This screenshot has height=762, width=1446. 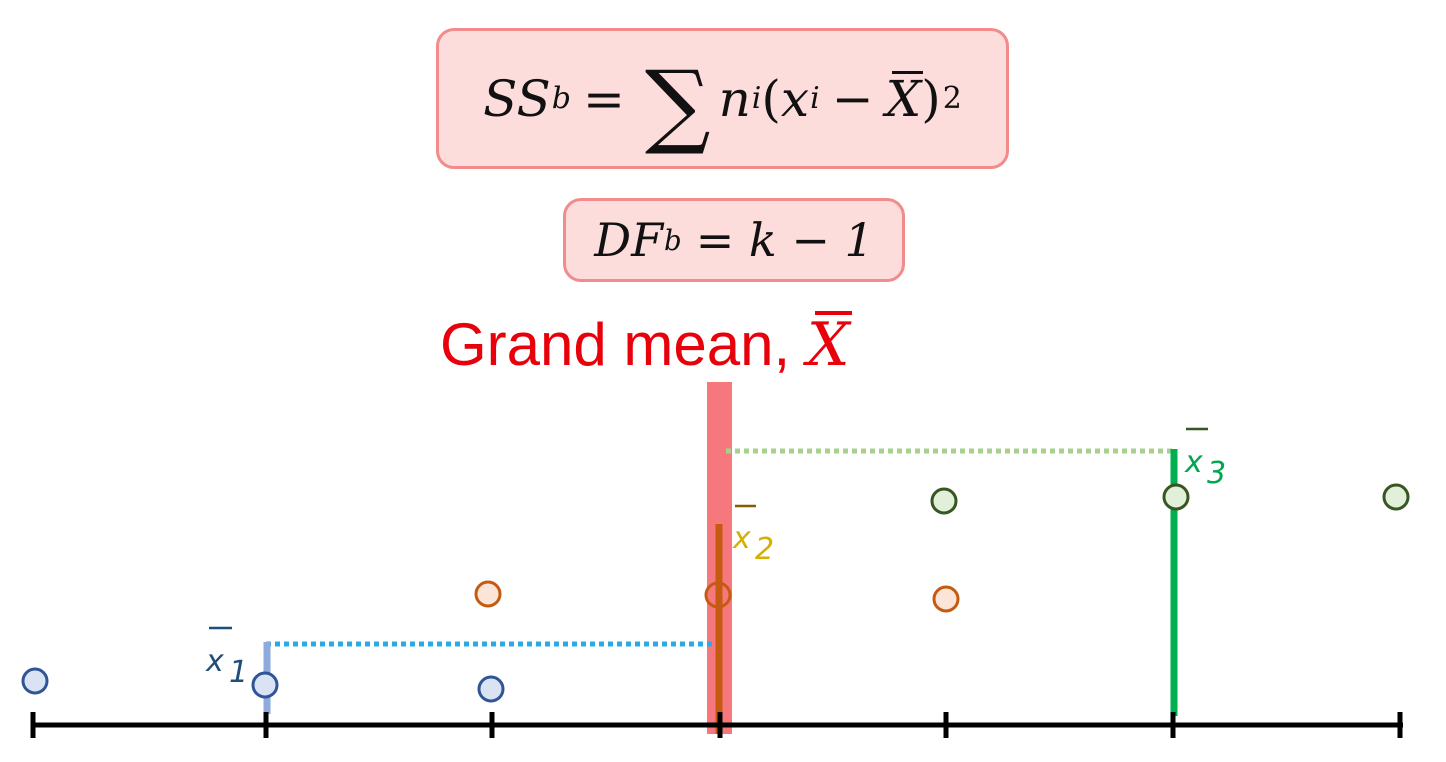 I want to click on group1-points, so click(x=263, y=685).